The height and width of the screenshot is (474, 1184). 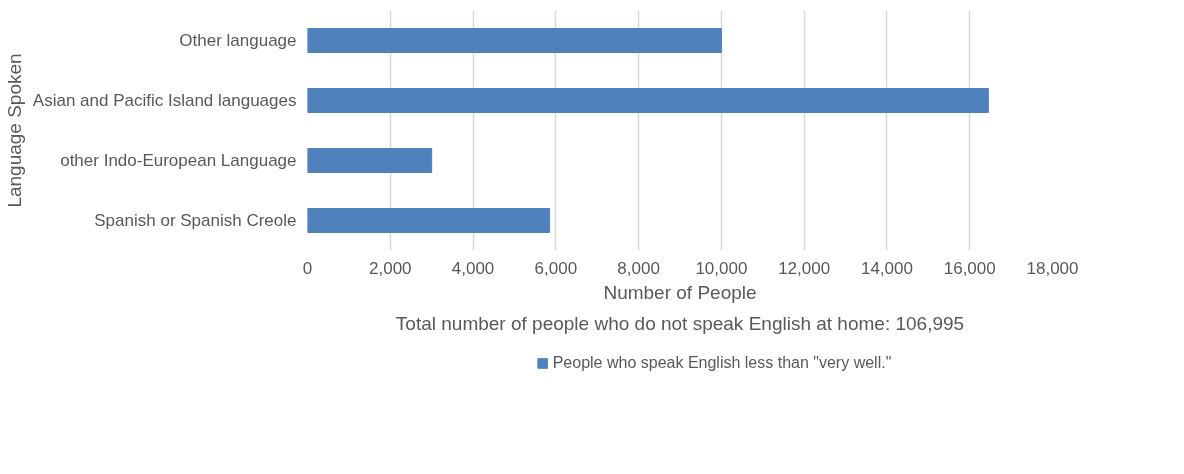 What do you see at coordinates (195, 220) in the screenshot?
I see `y-tick-label: Spanish or Spanish Creole` at bounding box center [195, 220].